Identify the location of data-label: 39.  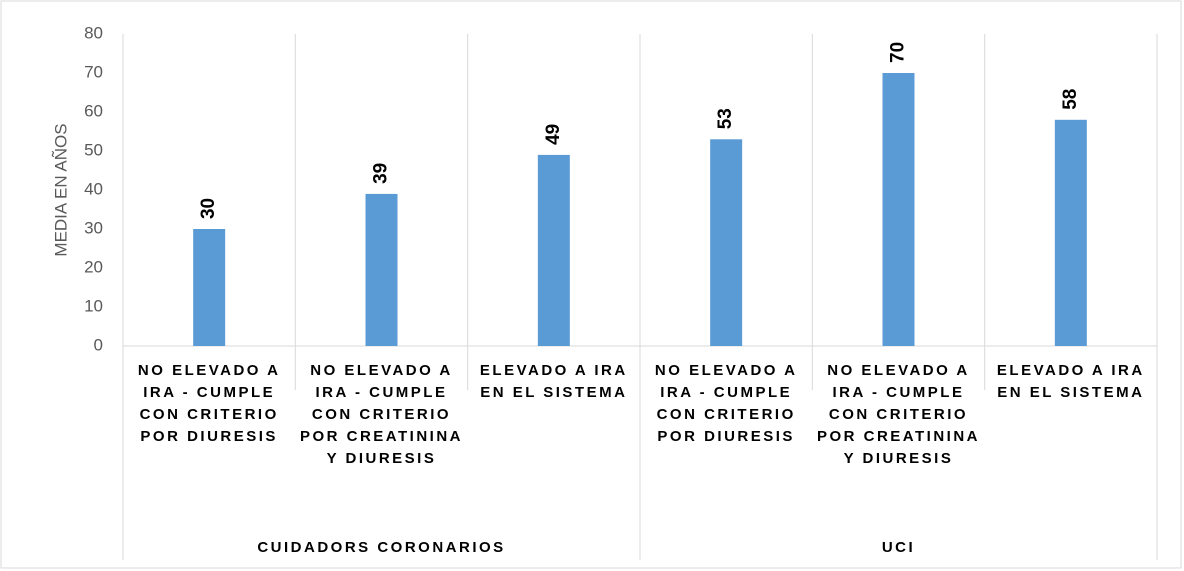
(381, 173).